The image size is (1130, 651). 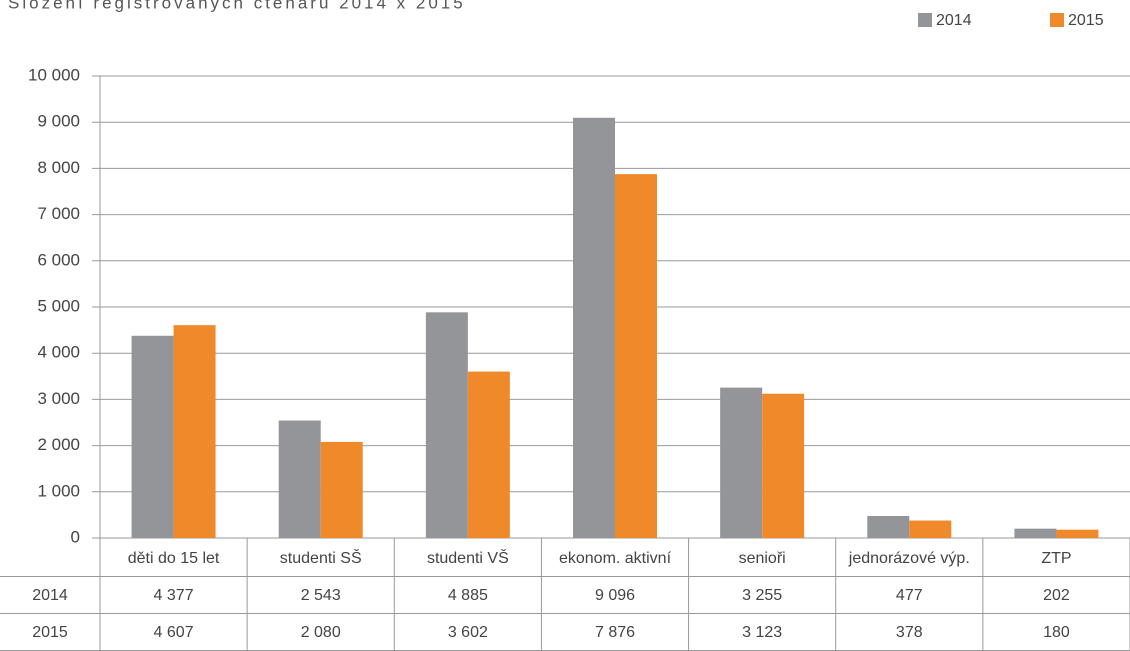 What do you see at coordinates (909, 558) in the screenshot?
I see `x-tick-label: jednorázové výp.` at bounding box center [909, 558].